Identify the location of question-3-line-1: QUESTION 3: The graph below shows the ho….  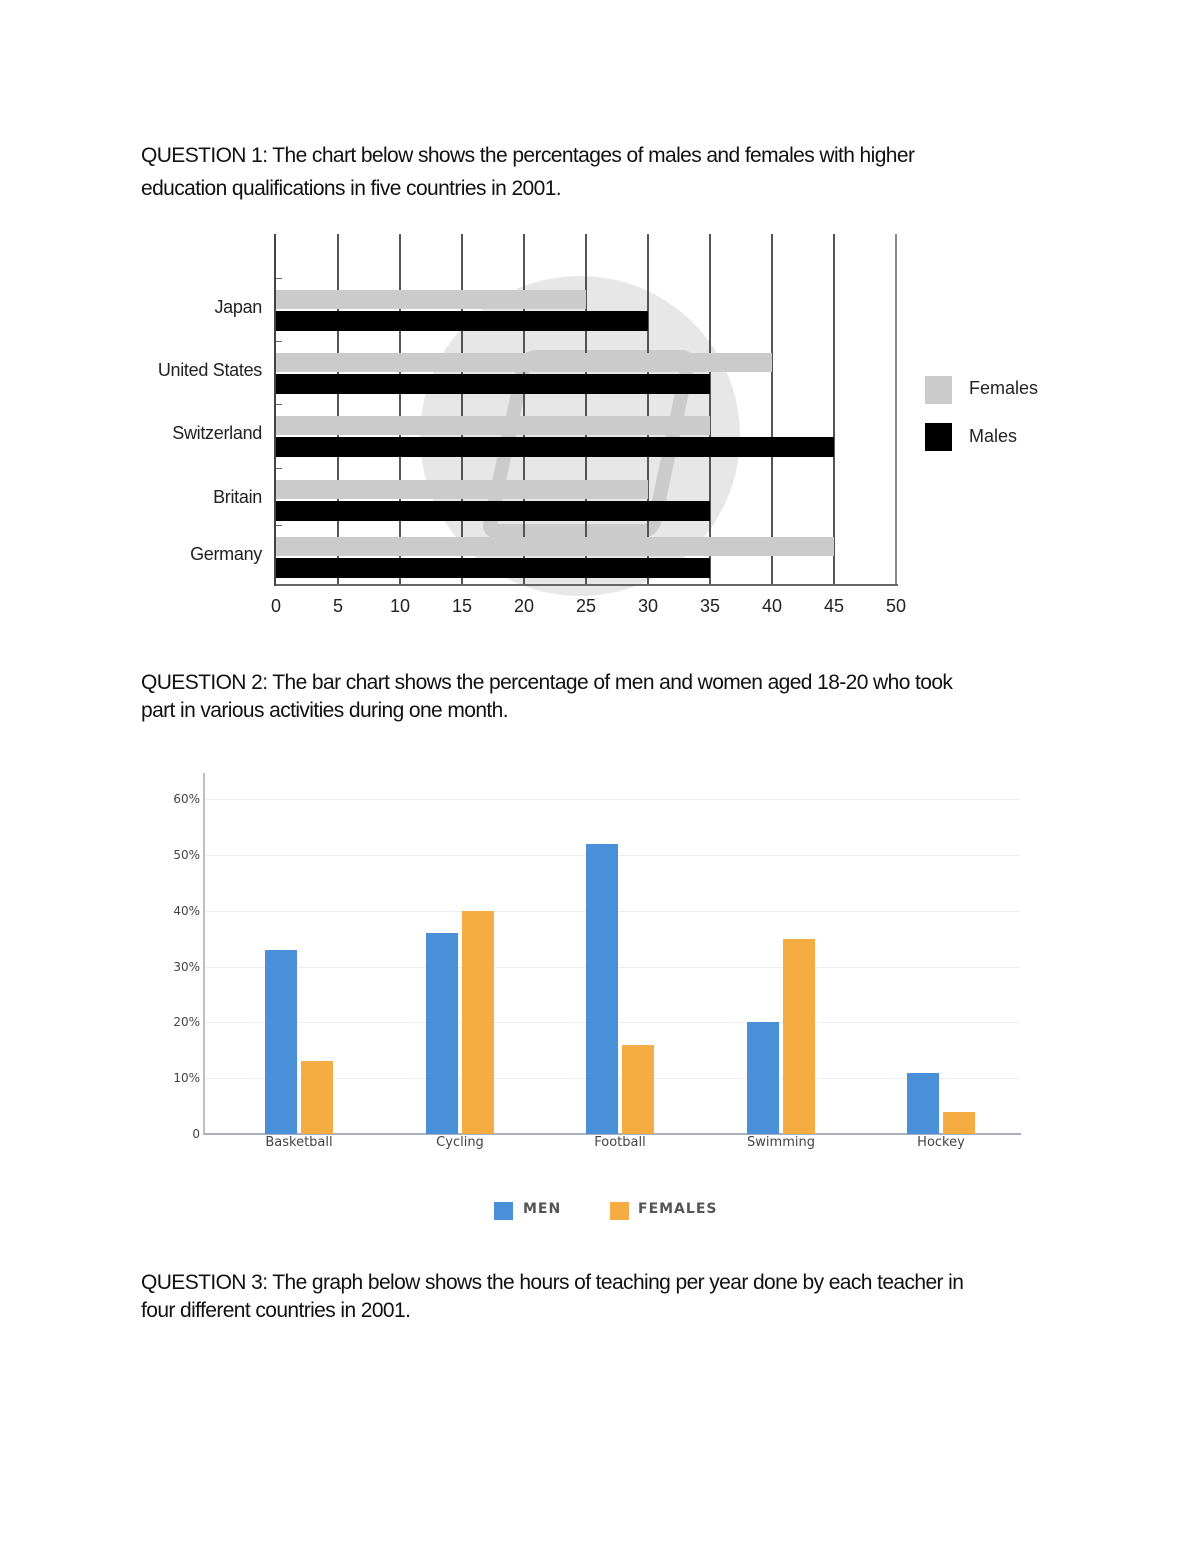
(601, 1283).